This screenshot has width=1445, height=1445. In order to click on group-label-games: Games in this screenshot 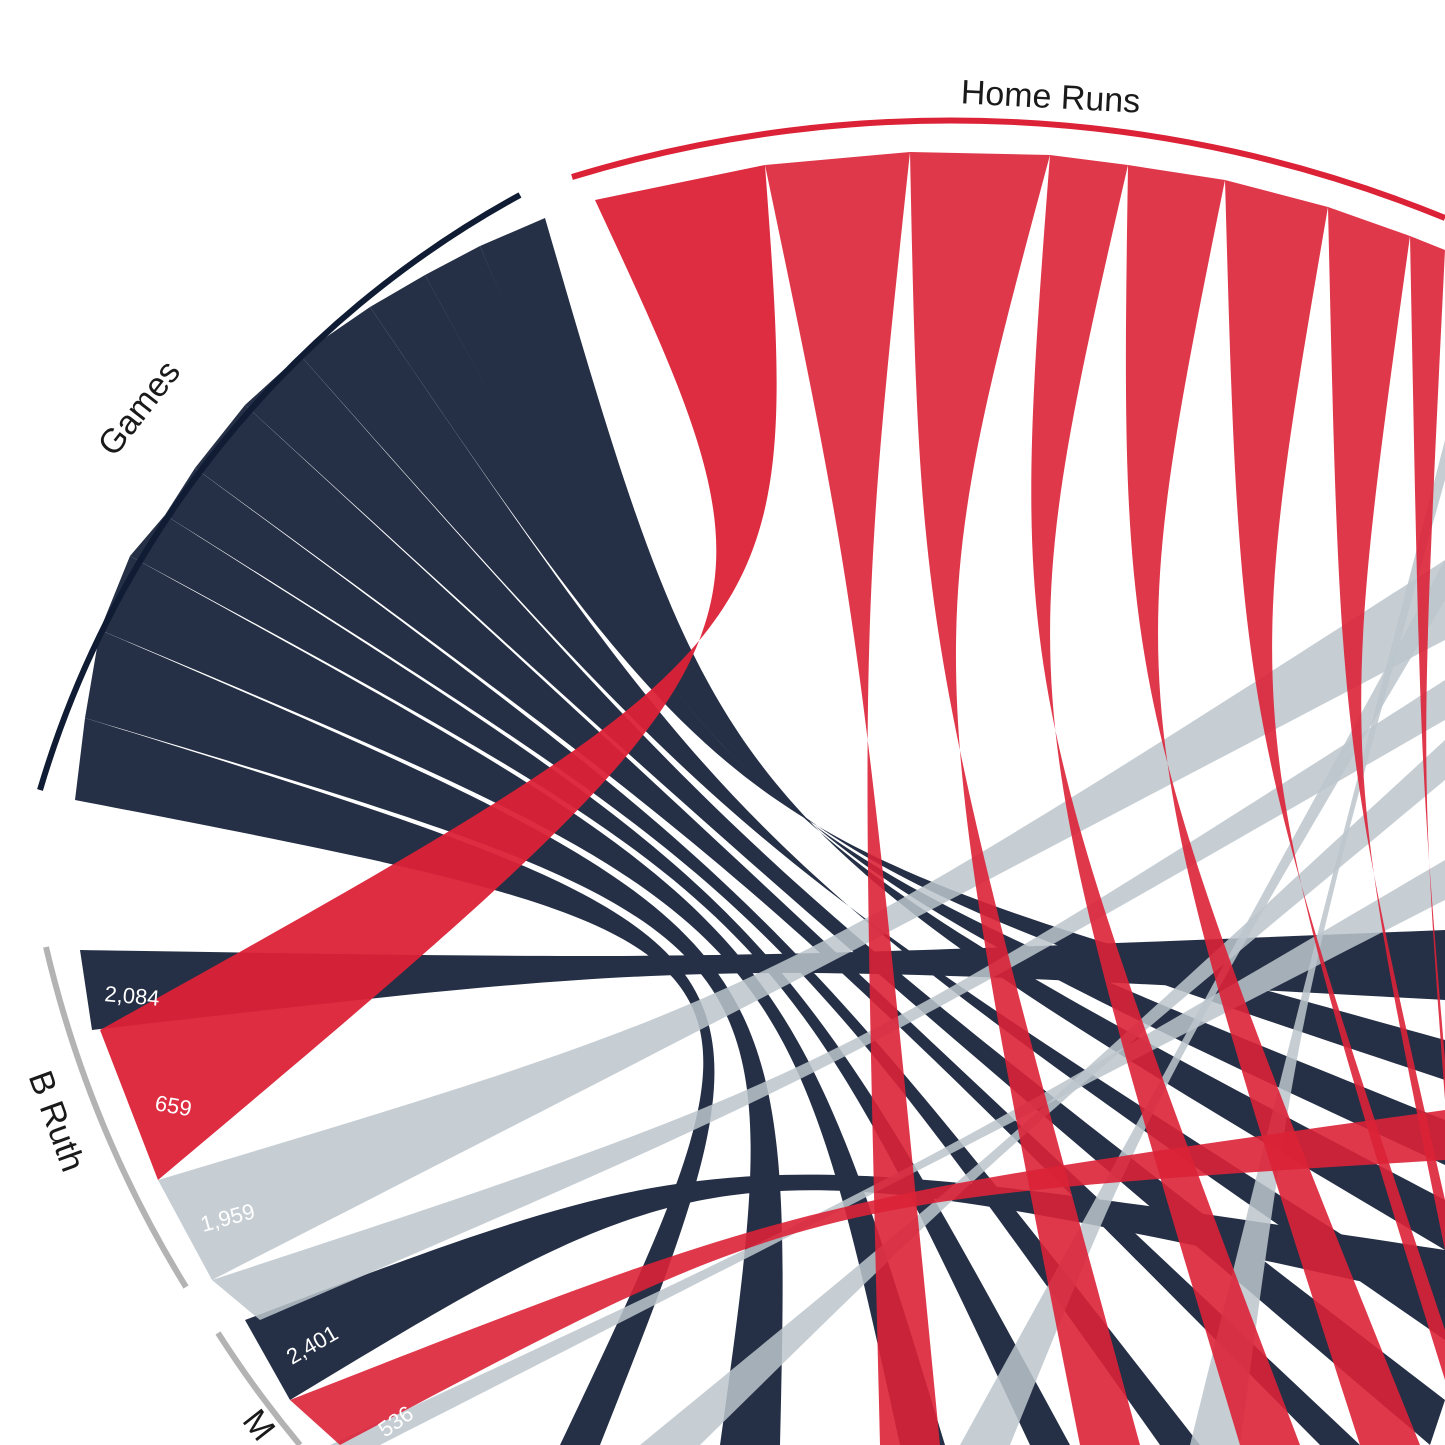, I will do `click(139, 408)`.